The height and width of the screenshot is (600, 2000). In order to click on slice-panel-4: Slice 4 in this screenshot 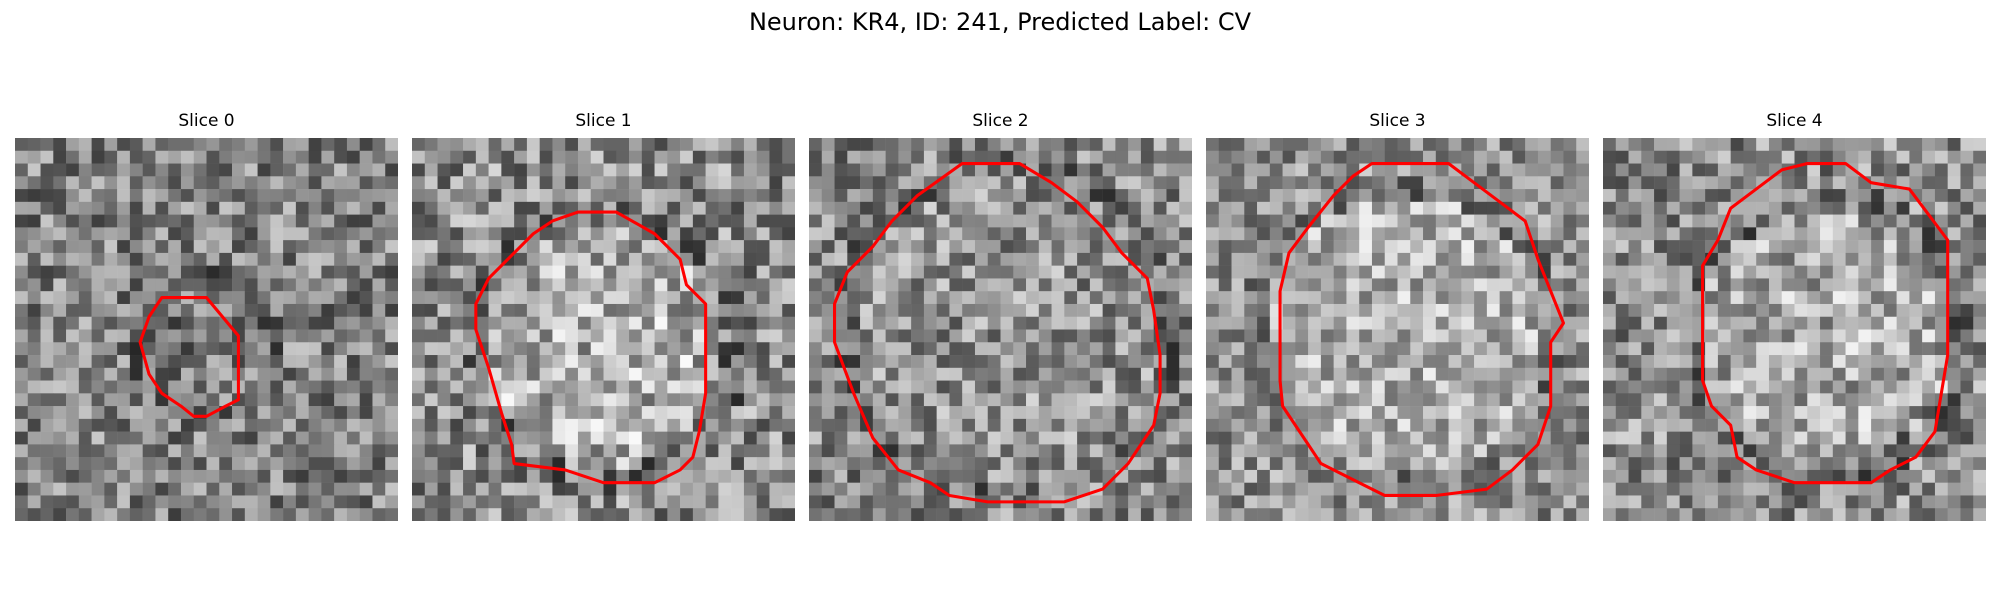, I will do `click(1794, 315)`.